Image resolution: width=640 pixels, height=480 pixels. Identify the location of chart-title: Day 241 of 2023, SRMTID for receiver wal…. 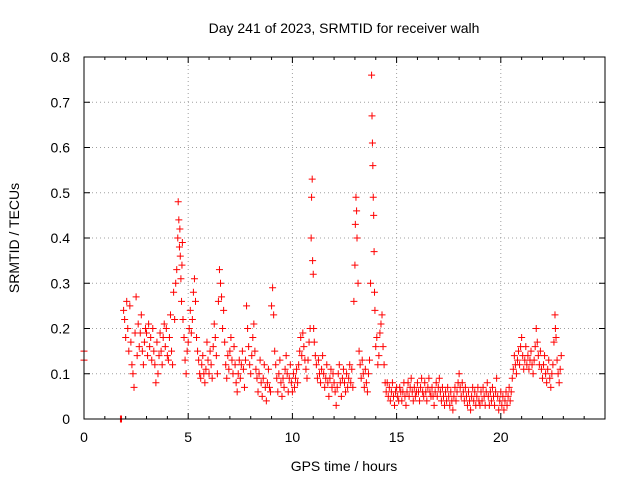
(344, 28).